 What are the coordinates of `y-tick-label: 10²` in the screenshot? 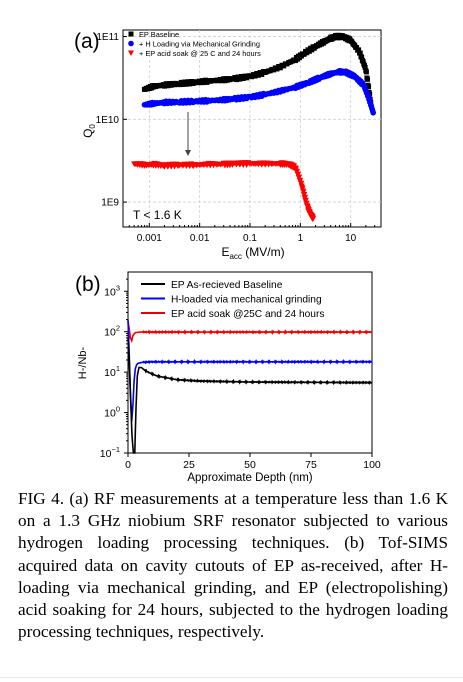 It's located at (112, 331).